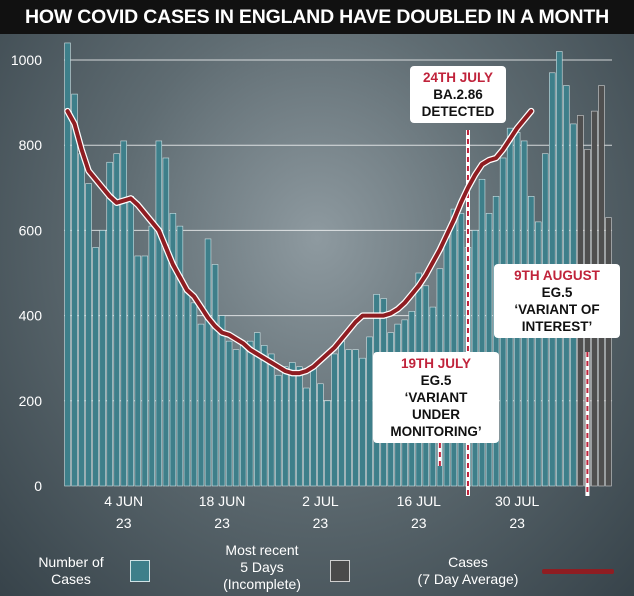 This screenshot has height=596, width=634. What do you see at coordinates (31, 401) in the screenshot?
I see `y-tick-label: 200` at bounding box center [31, 401].